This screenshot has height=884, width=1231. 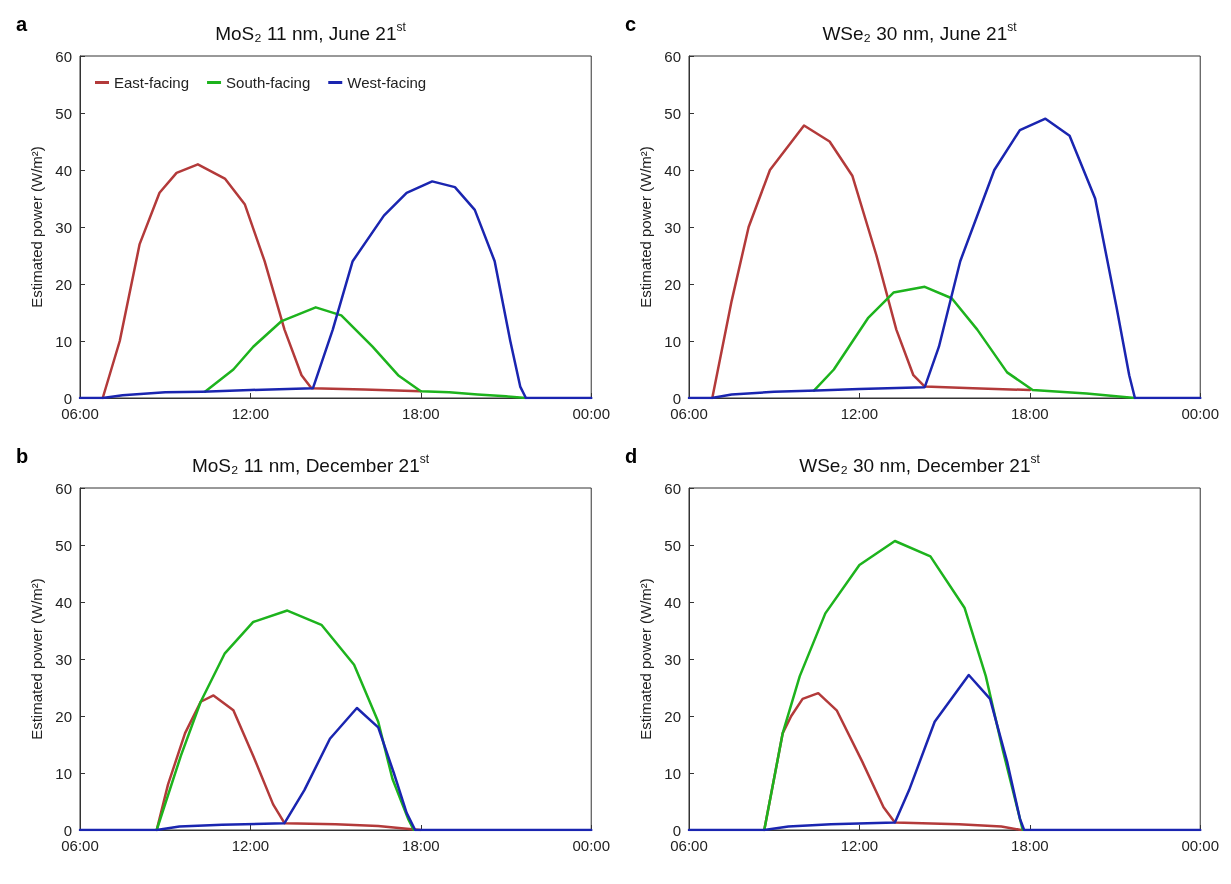 What do you see at coordinates (387, 82) in the screenshot?
I see `legend-label: West-facing` at bounding box center [387, 82].